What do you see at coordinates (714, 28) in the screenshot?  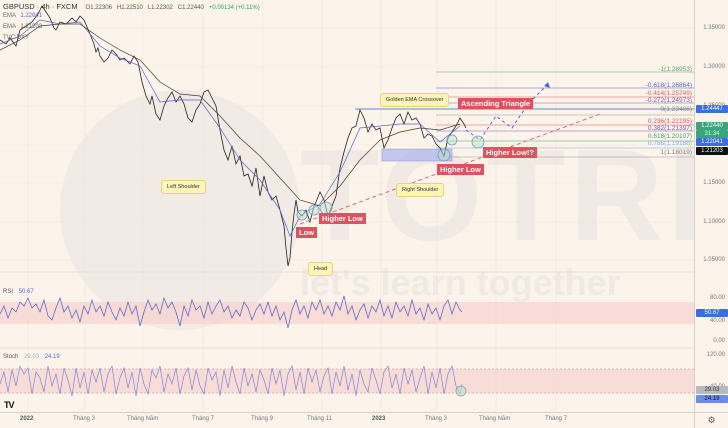 I see `price-tick: 1.35000` at bounding box center [714, 28].